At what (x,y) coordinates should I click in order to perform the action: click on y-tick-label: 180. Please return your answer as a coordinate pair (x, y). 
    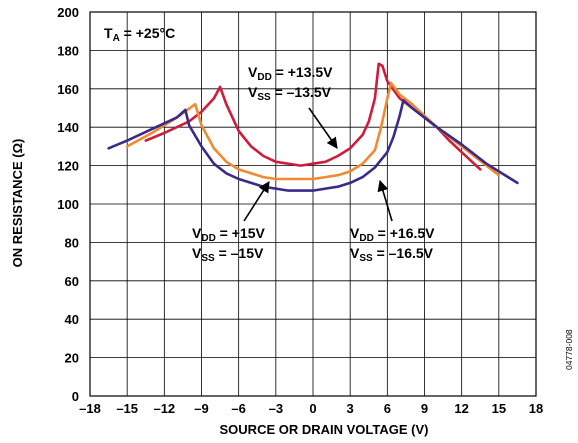
    Looking at the image, I should click on (68, 50).